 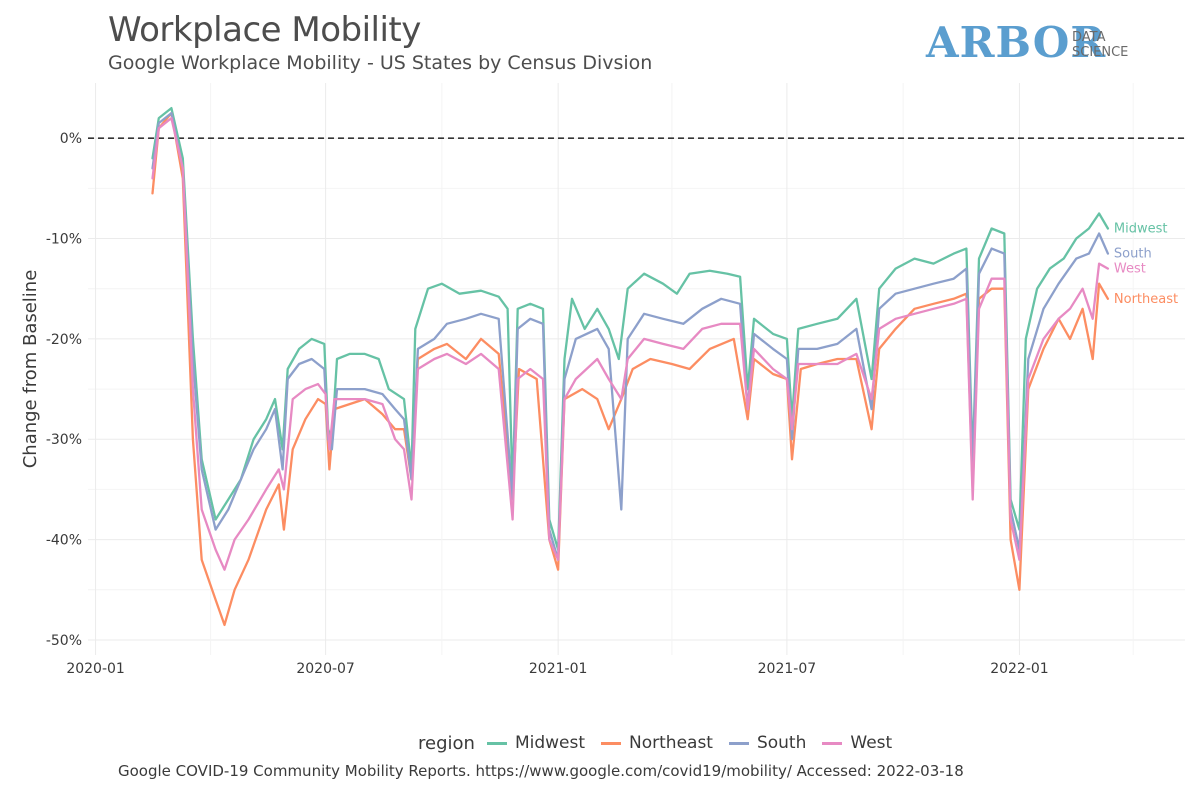 What do you see at coordinates (264, 30) in the screenshot?
I see `chart-title: Workplace Mobility` at bounding box center [264, 30].